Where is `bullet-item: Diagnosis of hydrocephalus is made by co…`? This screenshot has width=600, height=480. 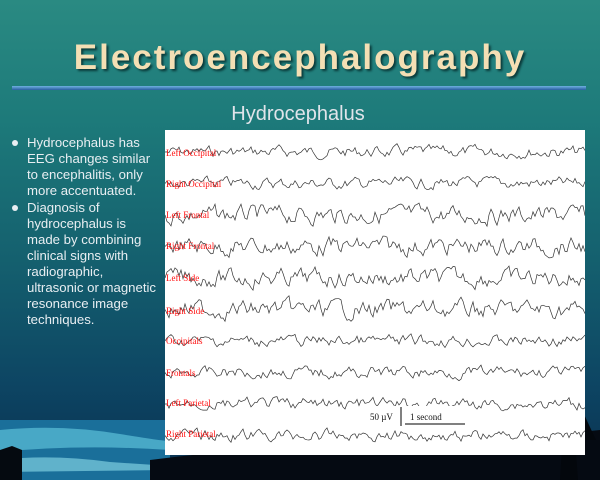
bullet-item: Diagnosis of hydrocephalus is made by co… is located at coordinates (85, 264).